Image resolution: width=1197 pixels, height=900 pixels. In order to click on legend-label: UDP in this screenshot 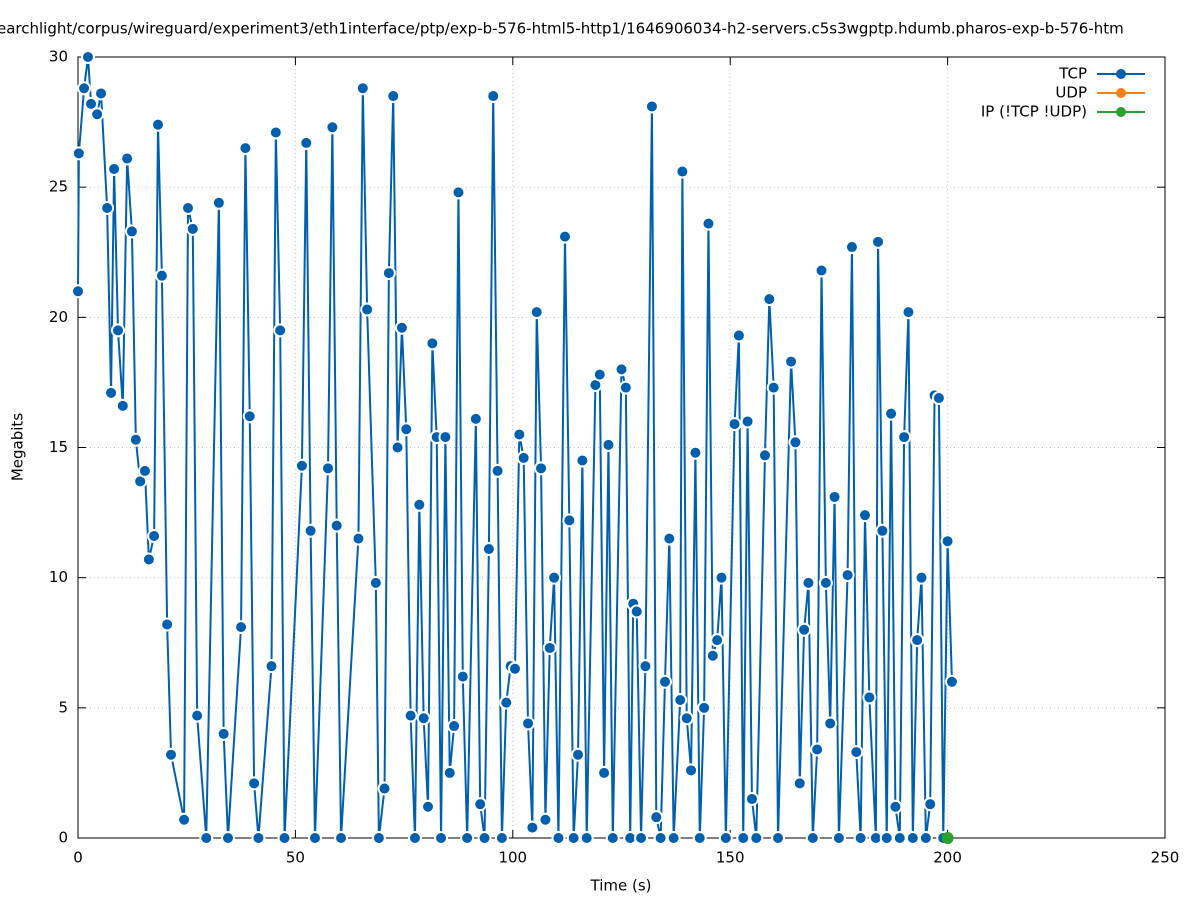, I will do `click(1071, 93)`.